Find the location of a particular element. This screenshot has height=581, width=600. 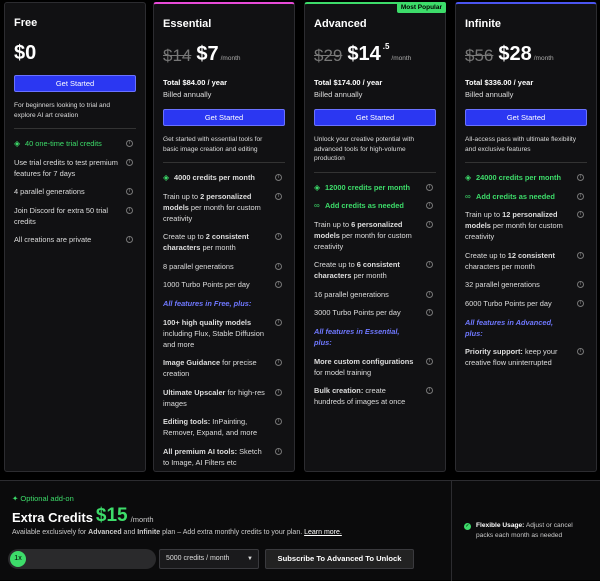

text-part: 32 parallel generations is located at coordinates (502, 285).